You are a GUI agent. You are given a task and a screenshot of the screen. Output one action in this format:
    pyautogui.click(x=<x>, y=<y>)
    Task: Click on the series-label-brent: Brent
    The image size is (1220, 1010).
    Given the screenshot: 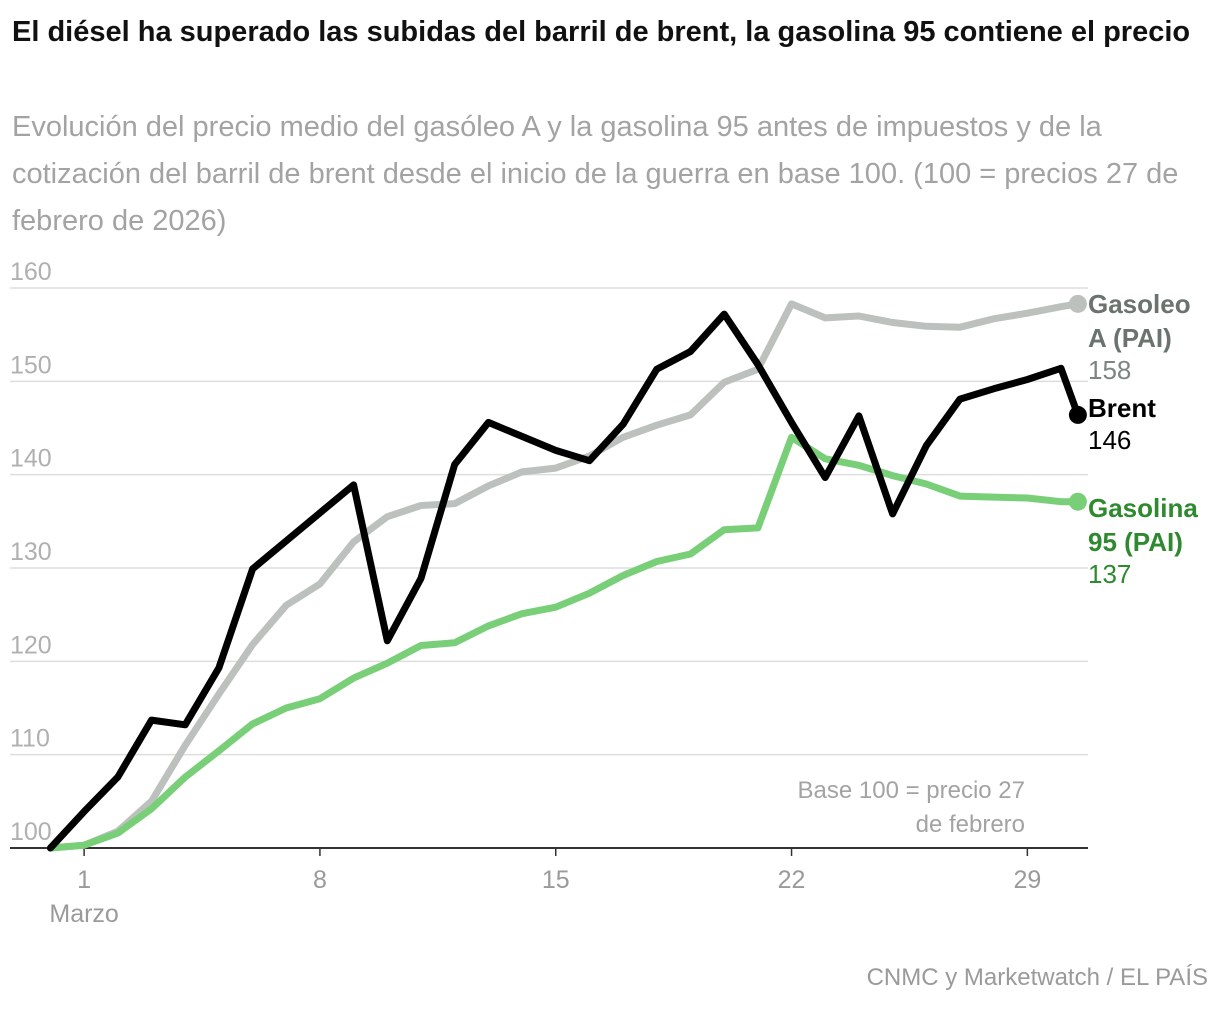 What is the action you would take?
    pyautogui.click(x=1122, y=408)
    